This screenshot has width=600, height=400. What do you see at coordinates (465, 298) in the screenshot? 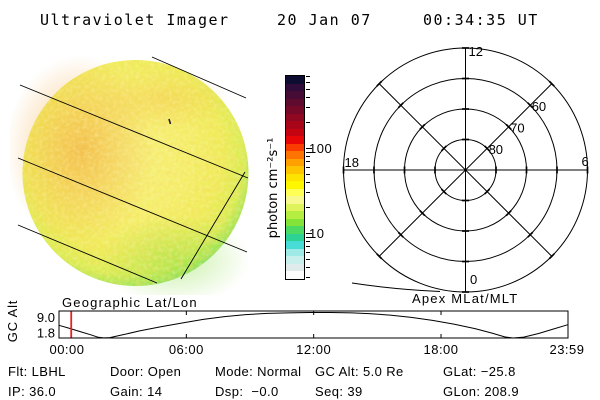
I see `apex-caption: Apex MLat/MLT` at bounding box center [465, 298].